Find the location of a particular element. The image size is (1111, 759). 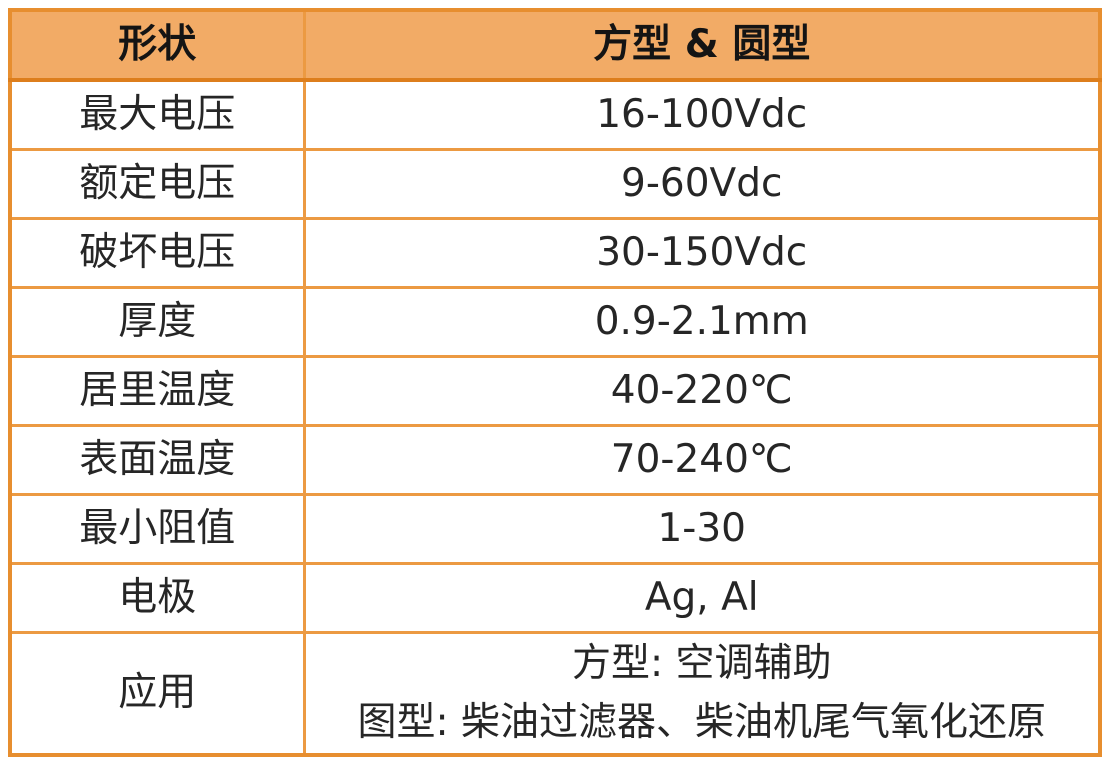

row-label: 居里温度 is located at coordinates (157, 391).